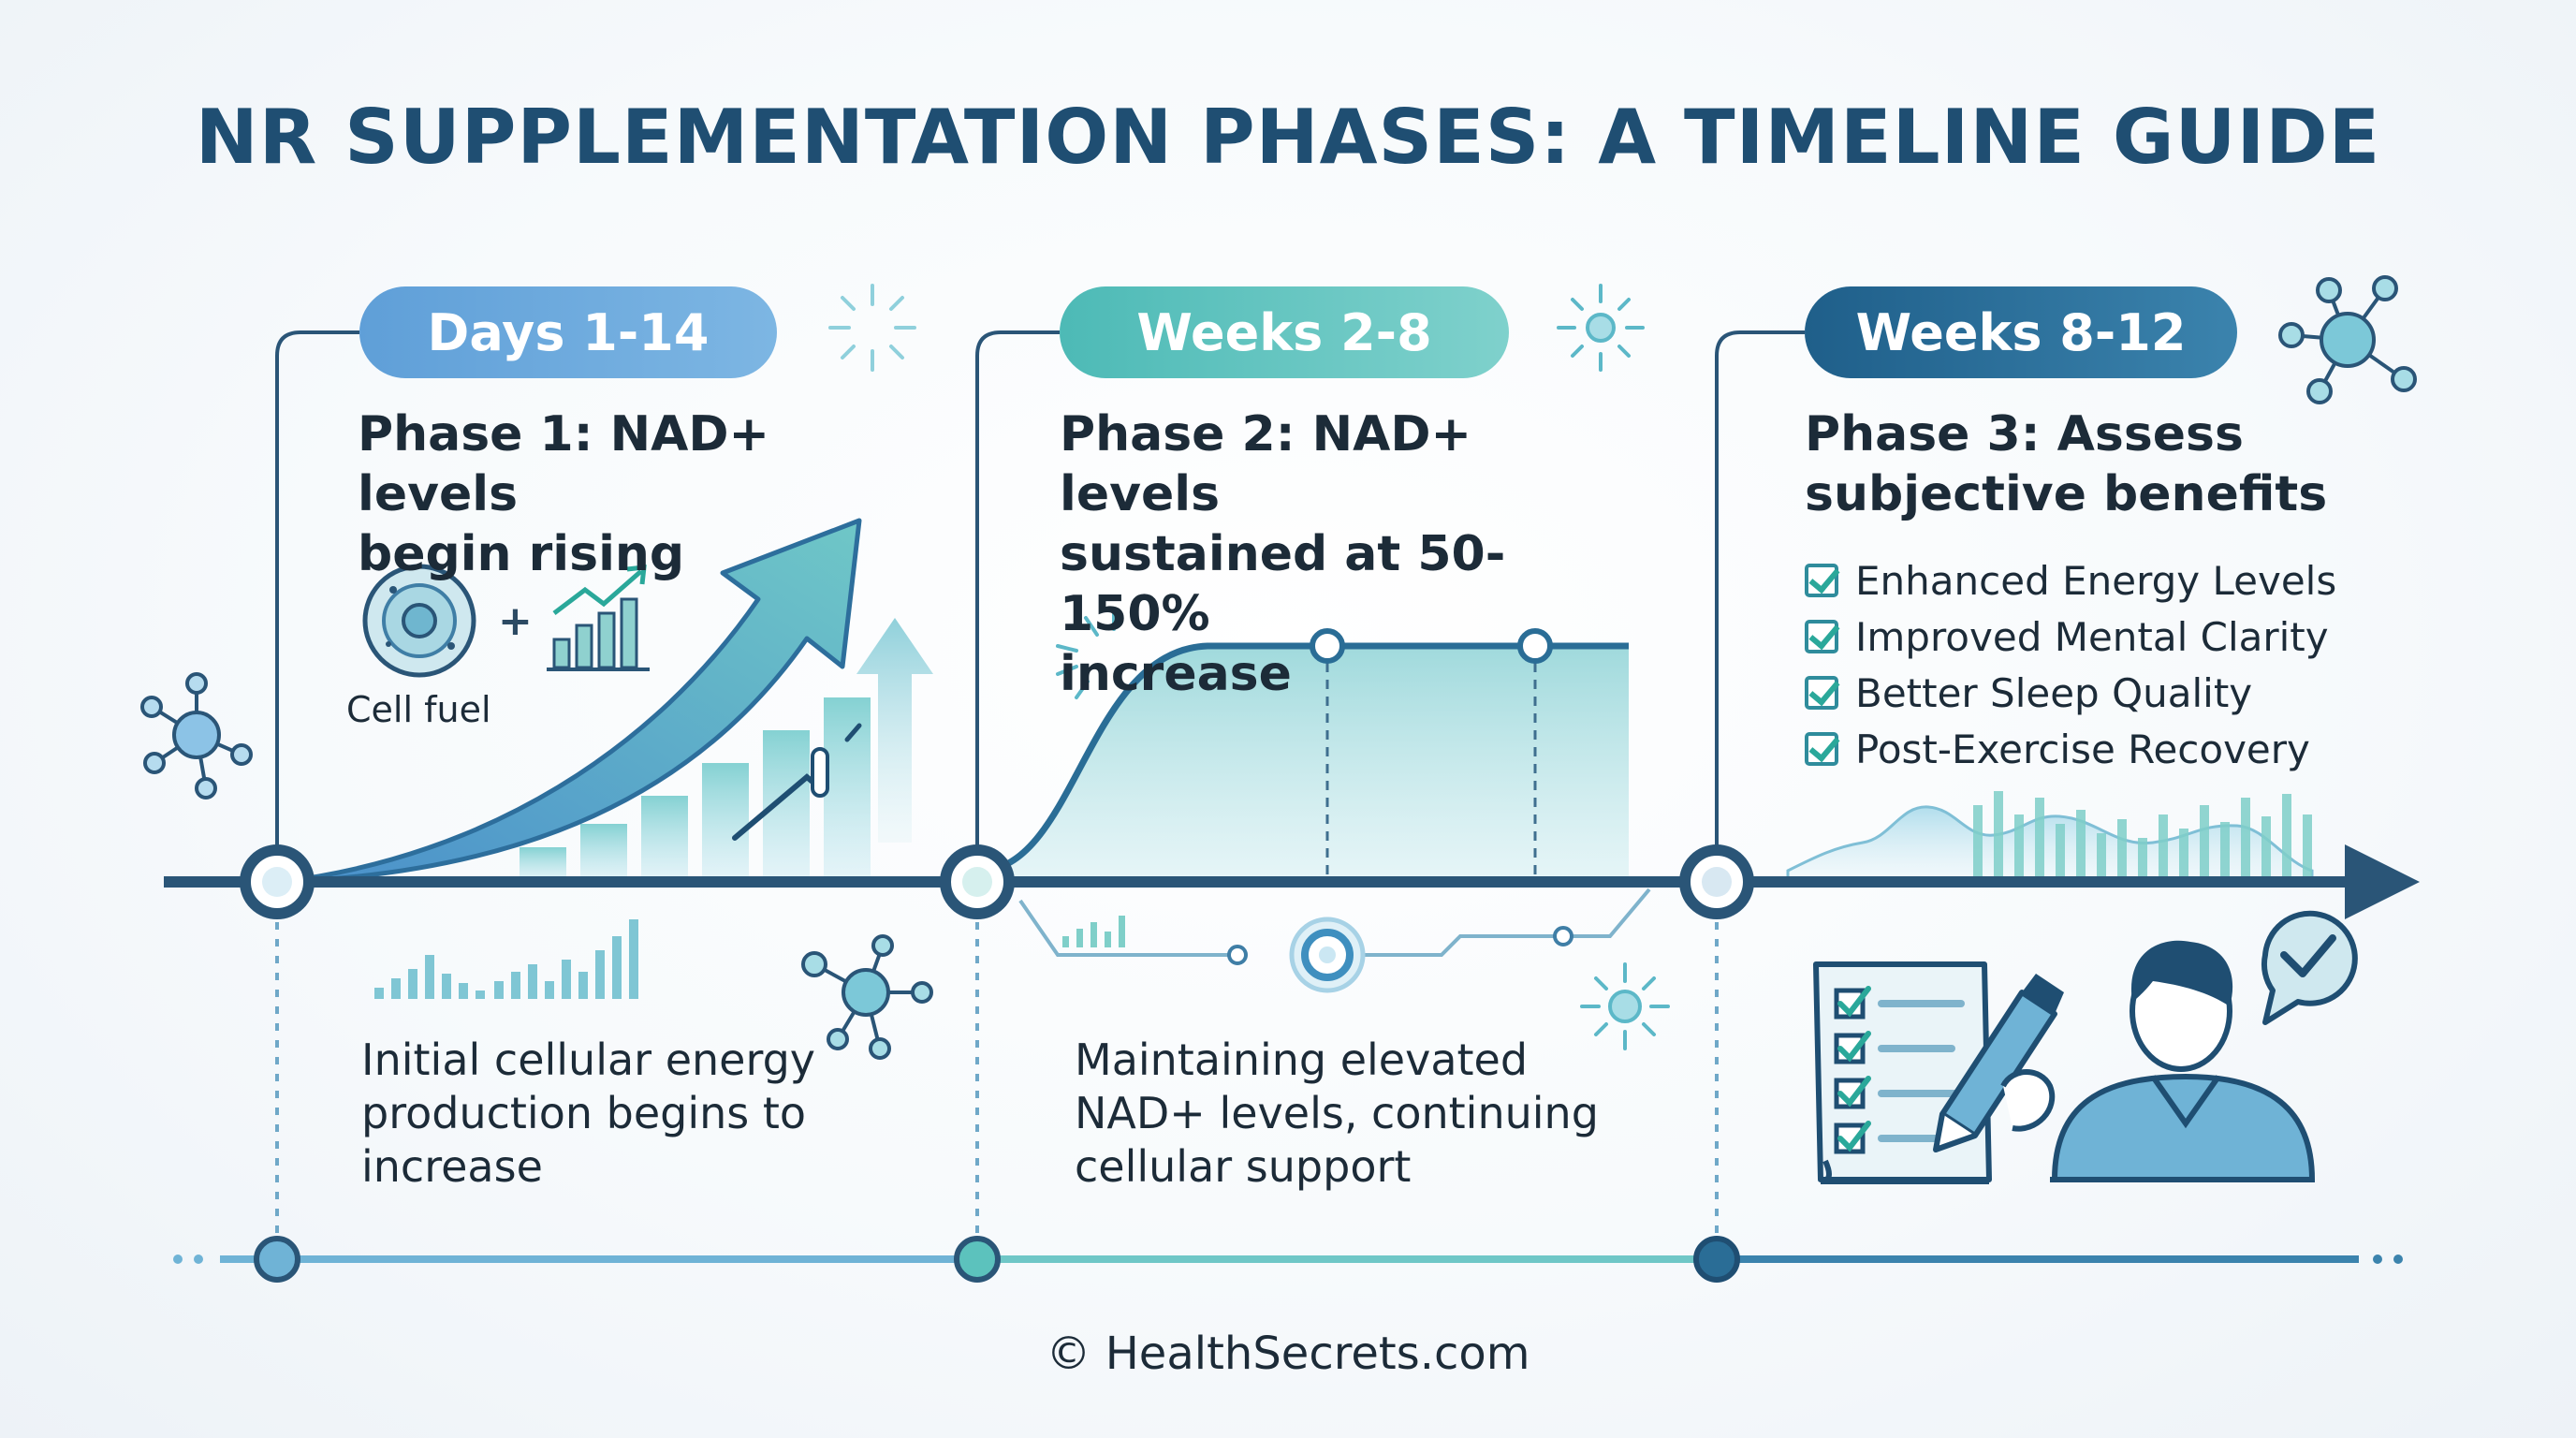  Describe the element at coordinates (564, 494) in the screenshot. I see `phase-1-heading: Phase 1: NAD+ levels begin rising` at that location.